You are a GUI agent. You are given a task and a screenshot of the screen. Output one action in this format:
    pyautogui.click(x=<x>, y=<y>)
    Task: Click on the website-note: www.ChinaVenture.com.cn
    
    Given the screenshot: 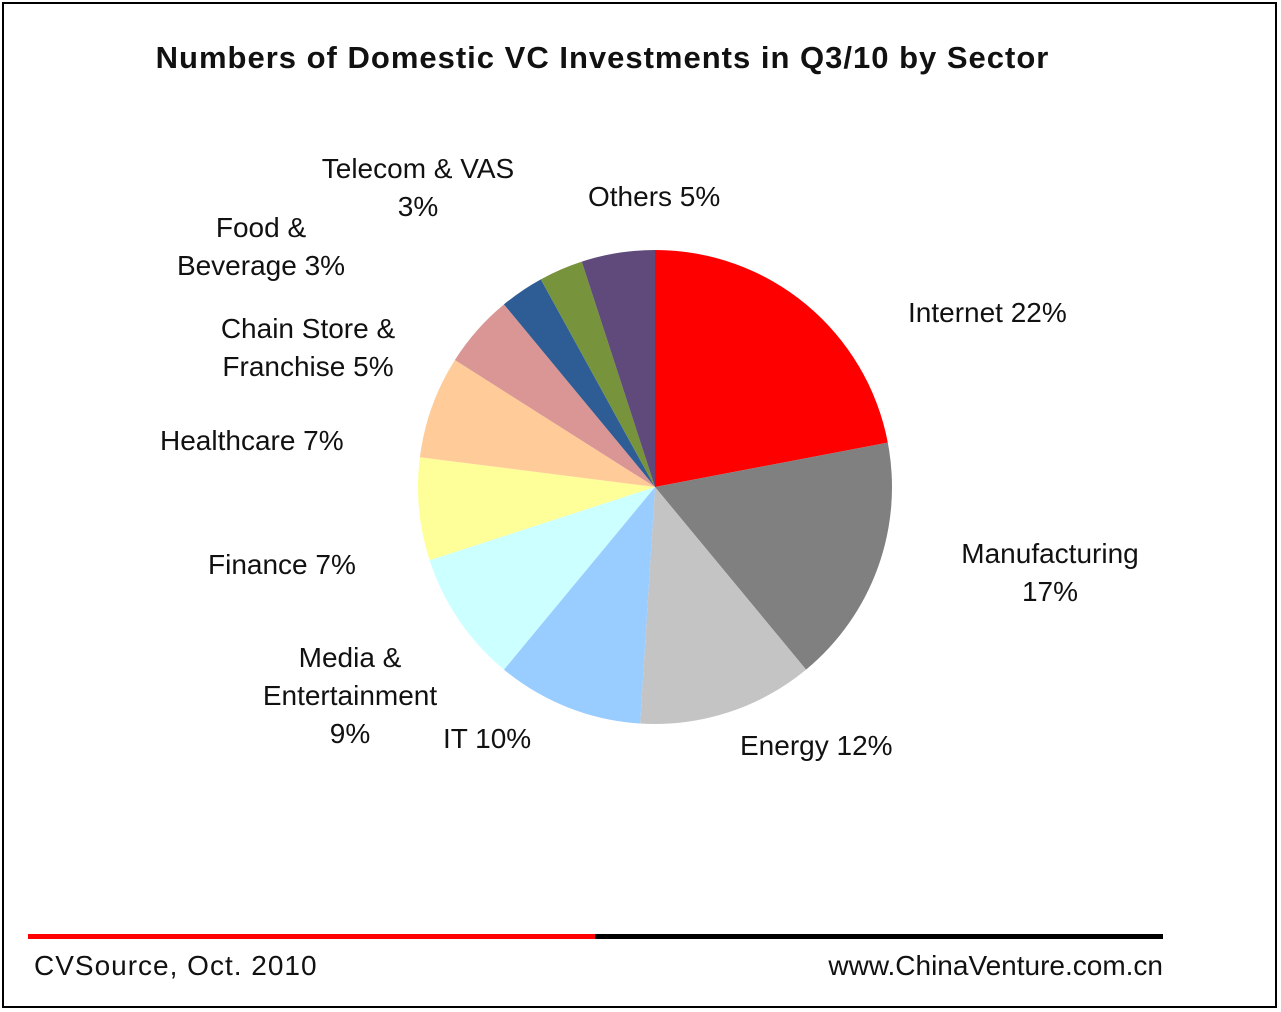 What is the action you would take?
    pyautogui.click(x=995, y=965)
    